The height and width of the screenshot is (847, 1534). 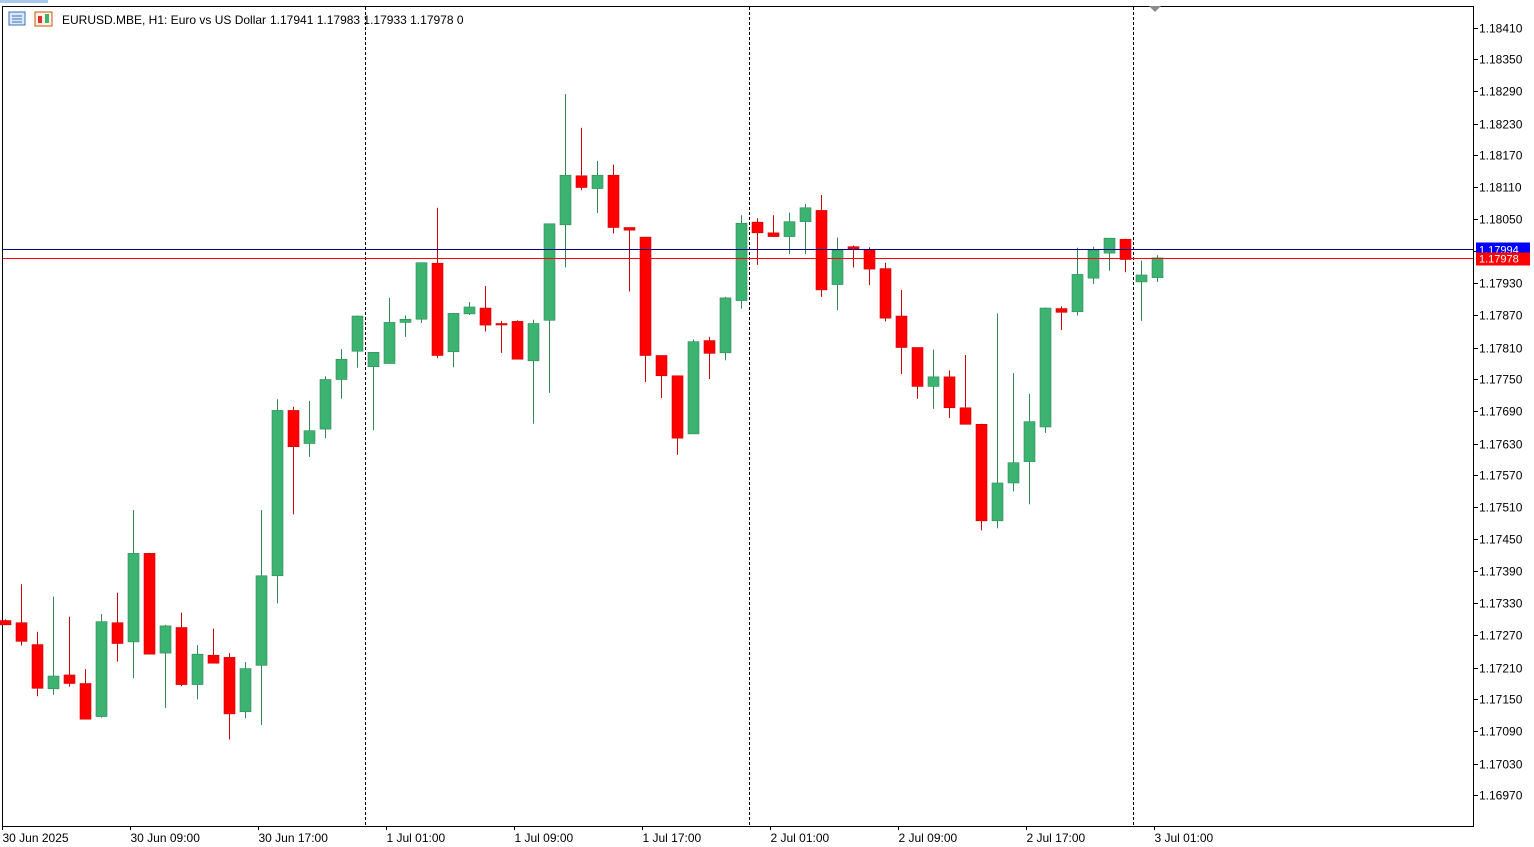 What do you see at coordinates (17, 18) in the screenshot?
I see `menu-list-icon` at bounding box center [17, 18].